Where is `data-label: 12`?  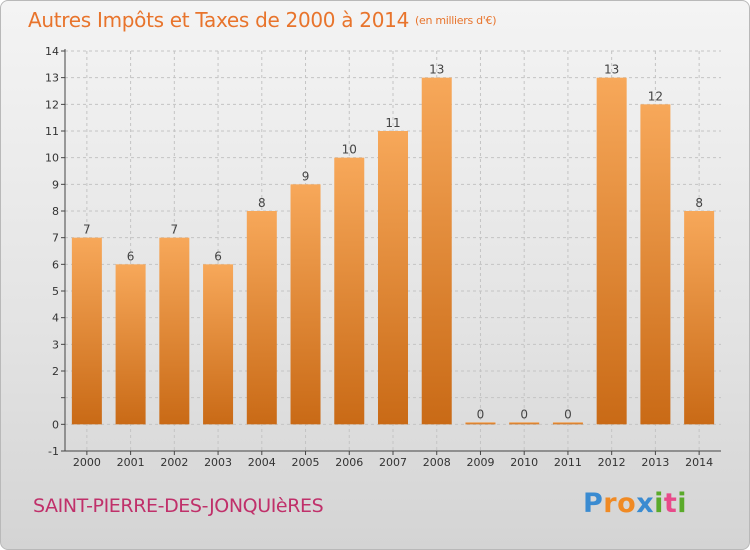 data-label: 12 is located at coordinates (655, 96).